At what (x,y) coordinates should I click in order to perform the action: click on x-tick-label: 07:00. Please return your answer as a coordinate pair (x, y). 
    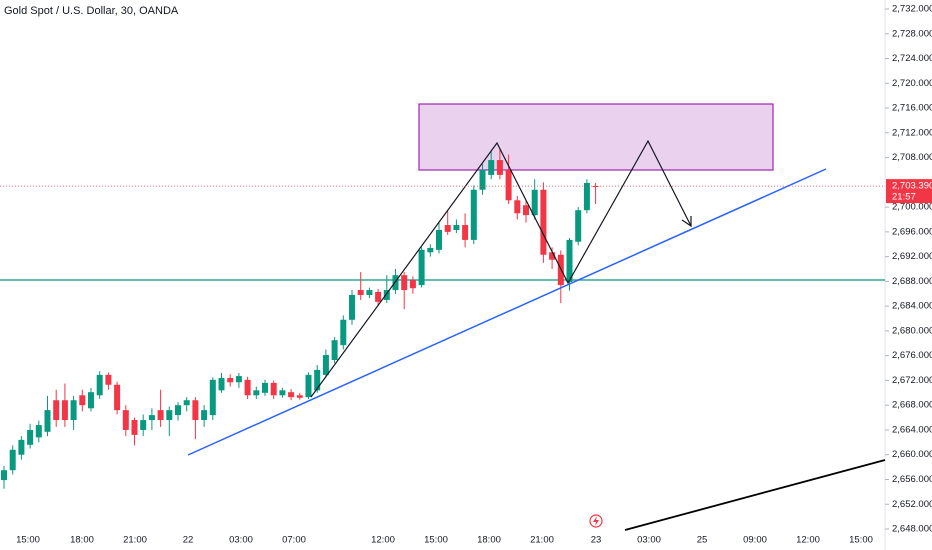
    Looking at the image, I should click on (294, 540).